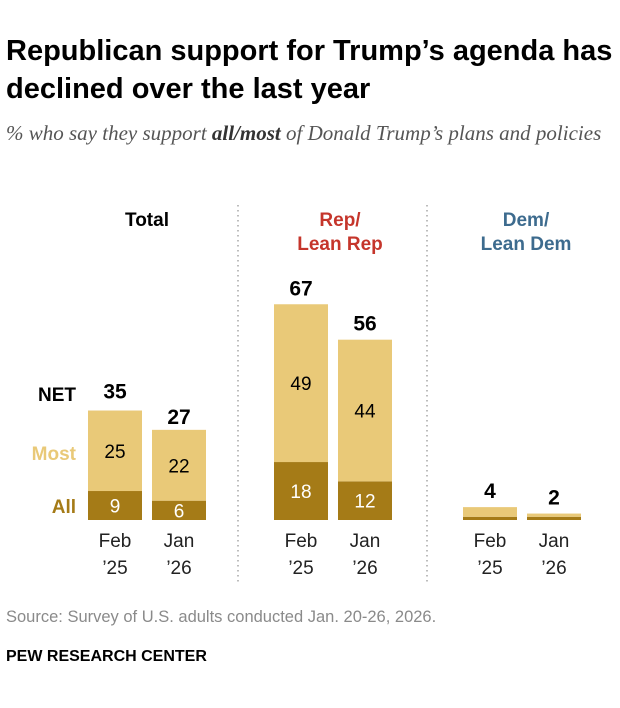 Image resolution: width=620 pixels, height=708 pixels. What do you see at coordinates (300, 288) in the screenshot?
I see `net-label: 67` at bounding box center [300, 288].